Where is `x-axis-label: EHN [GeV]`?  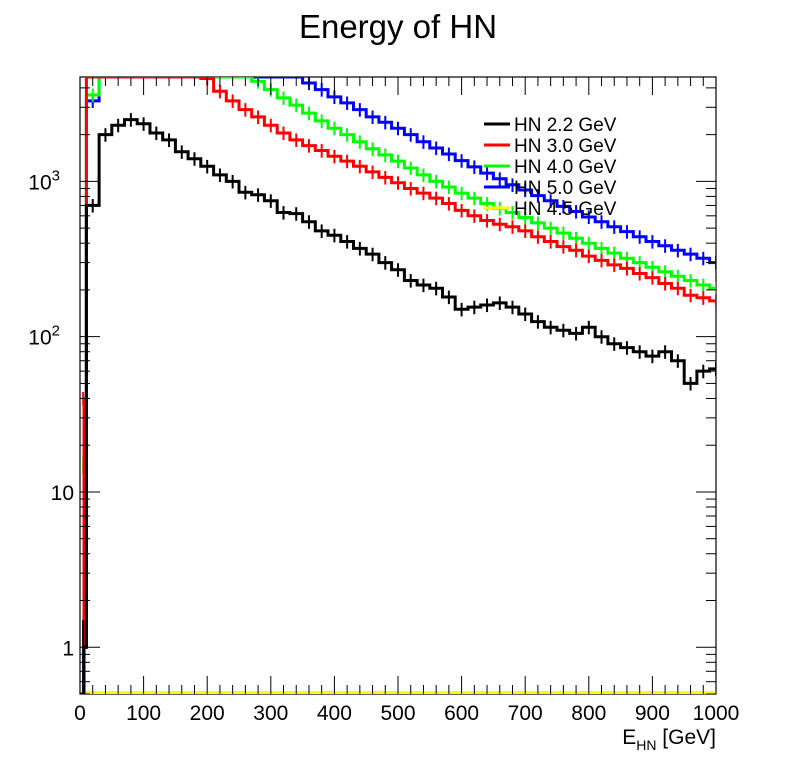
x-axis-label: EHN [GeV] is located at coordinates (669, 739).